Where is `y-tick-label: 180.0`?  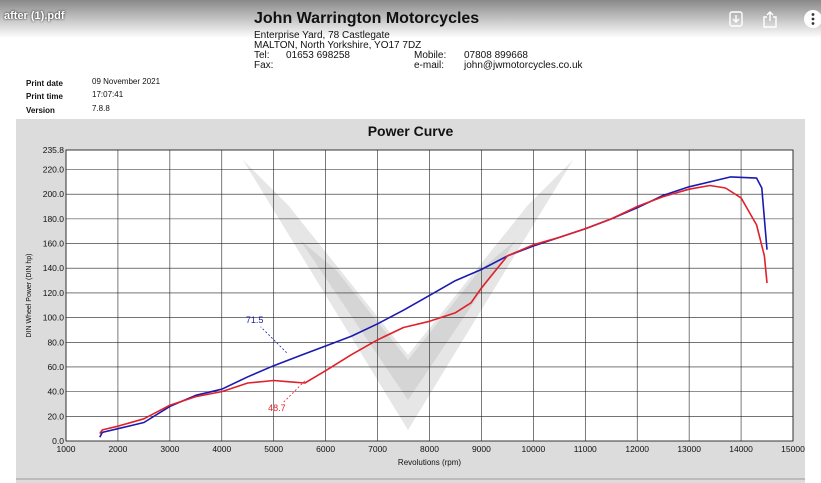
y-tick-label: 180.0 is located at coordinates (54, 219).